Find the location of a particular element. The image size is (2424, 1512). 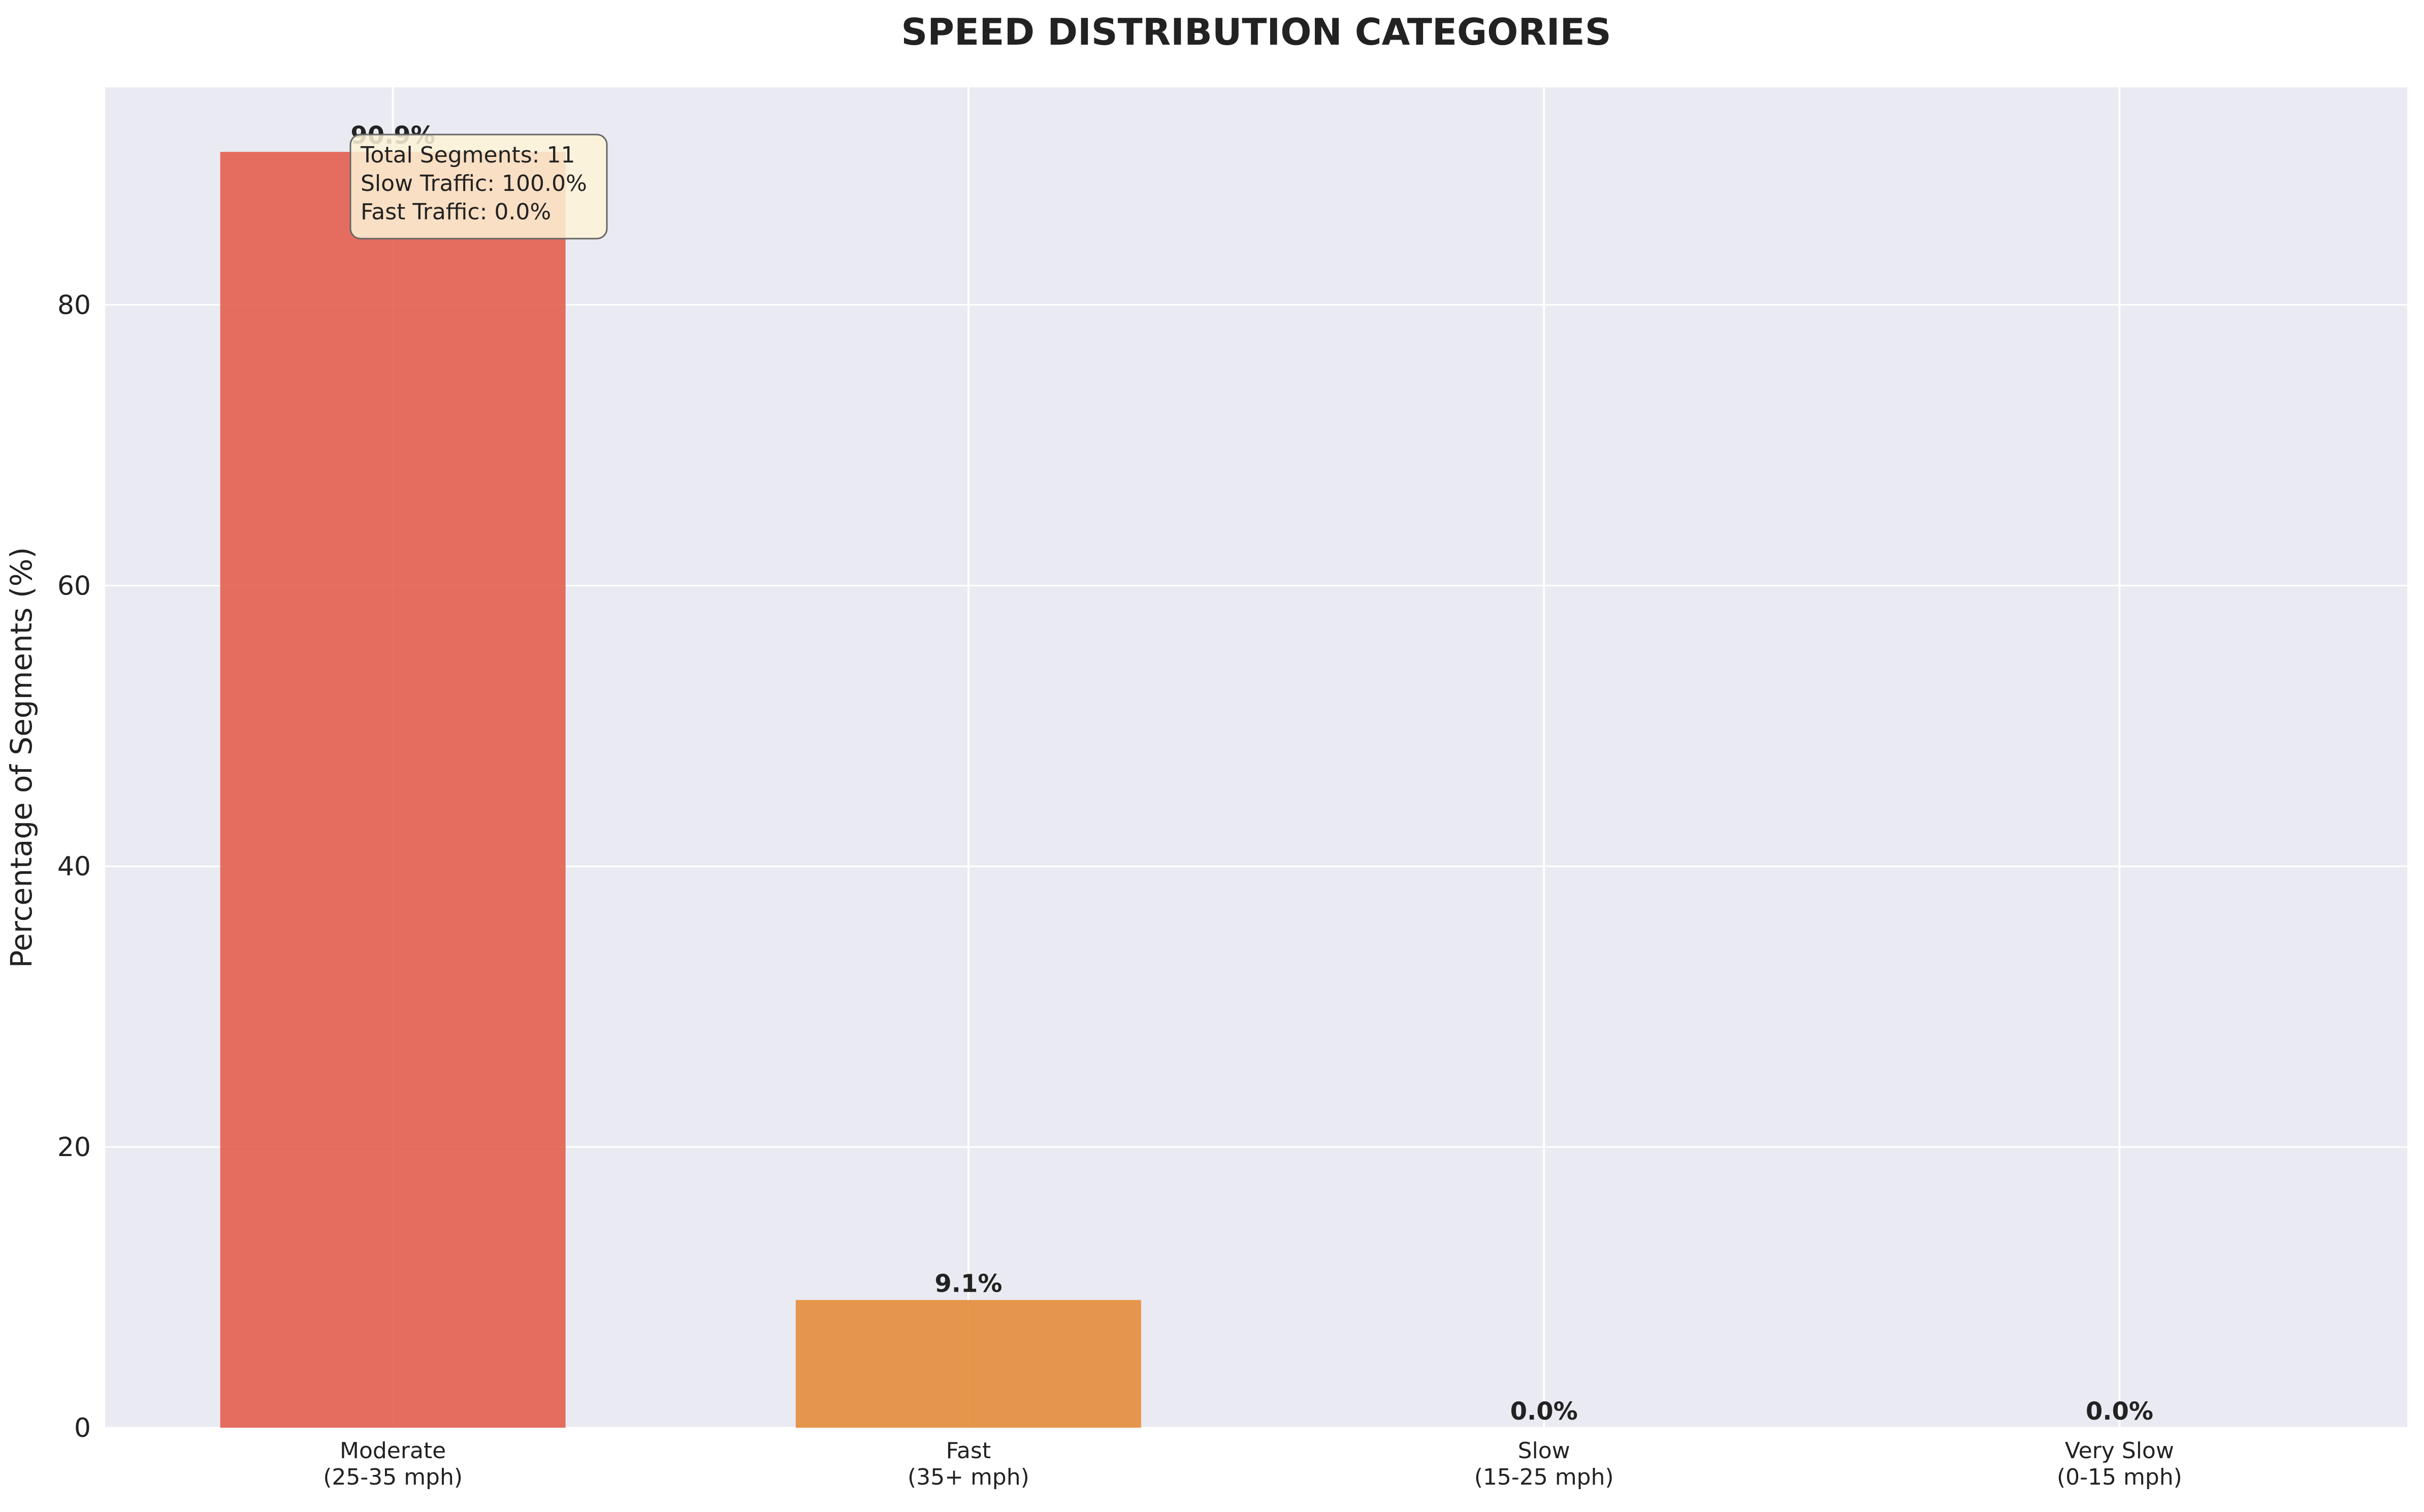

y-axis-ticks: 0 20 40 60 80 is located at coordinates (74, 866).